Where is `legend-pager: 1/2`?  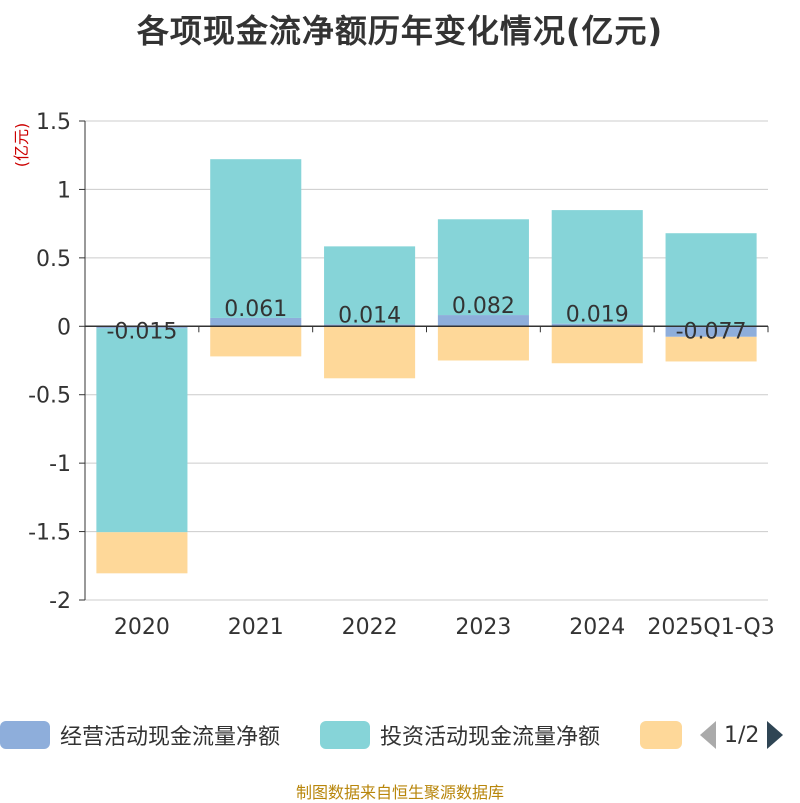 legend-pager: 1/2 is located at coordinates (742, 735).